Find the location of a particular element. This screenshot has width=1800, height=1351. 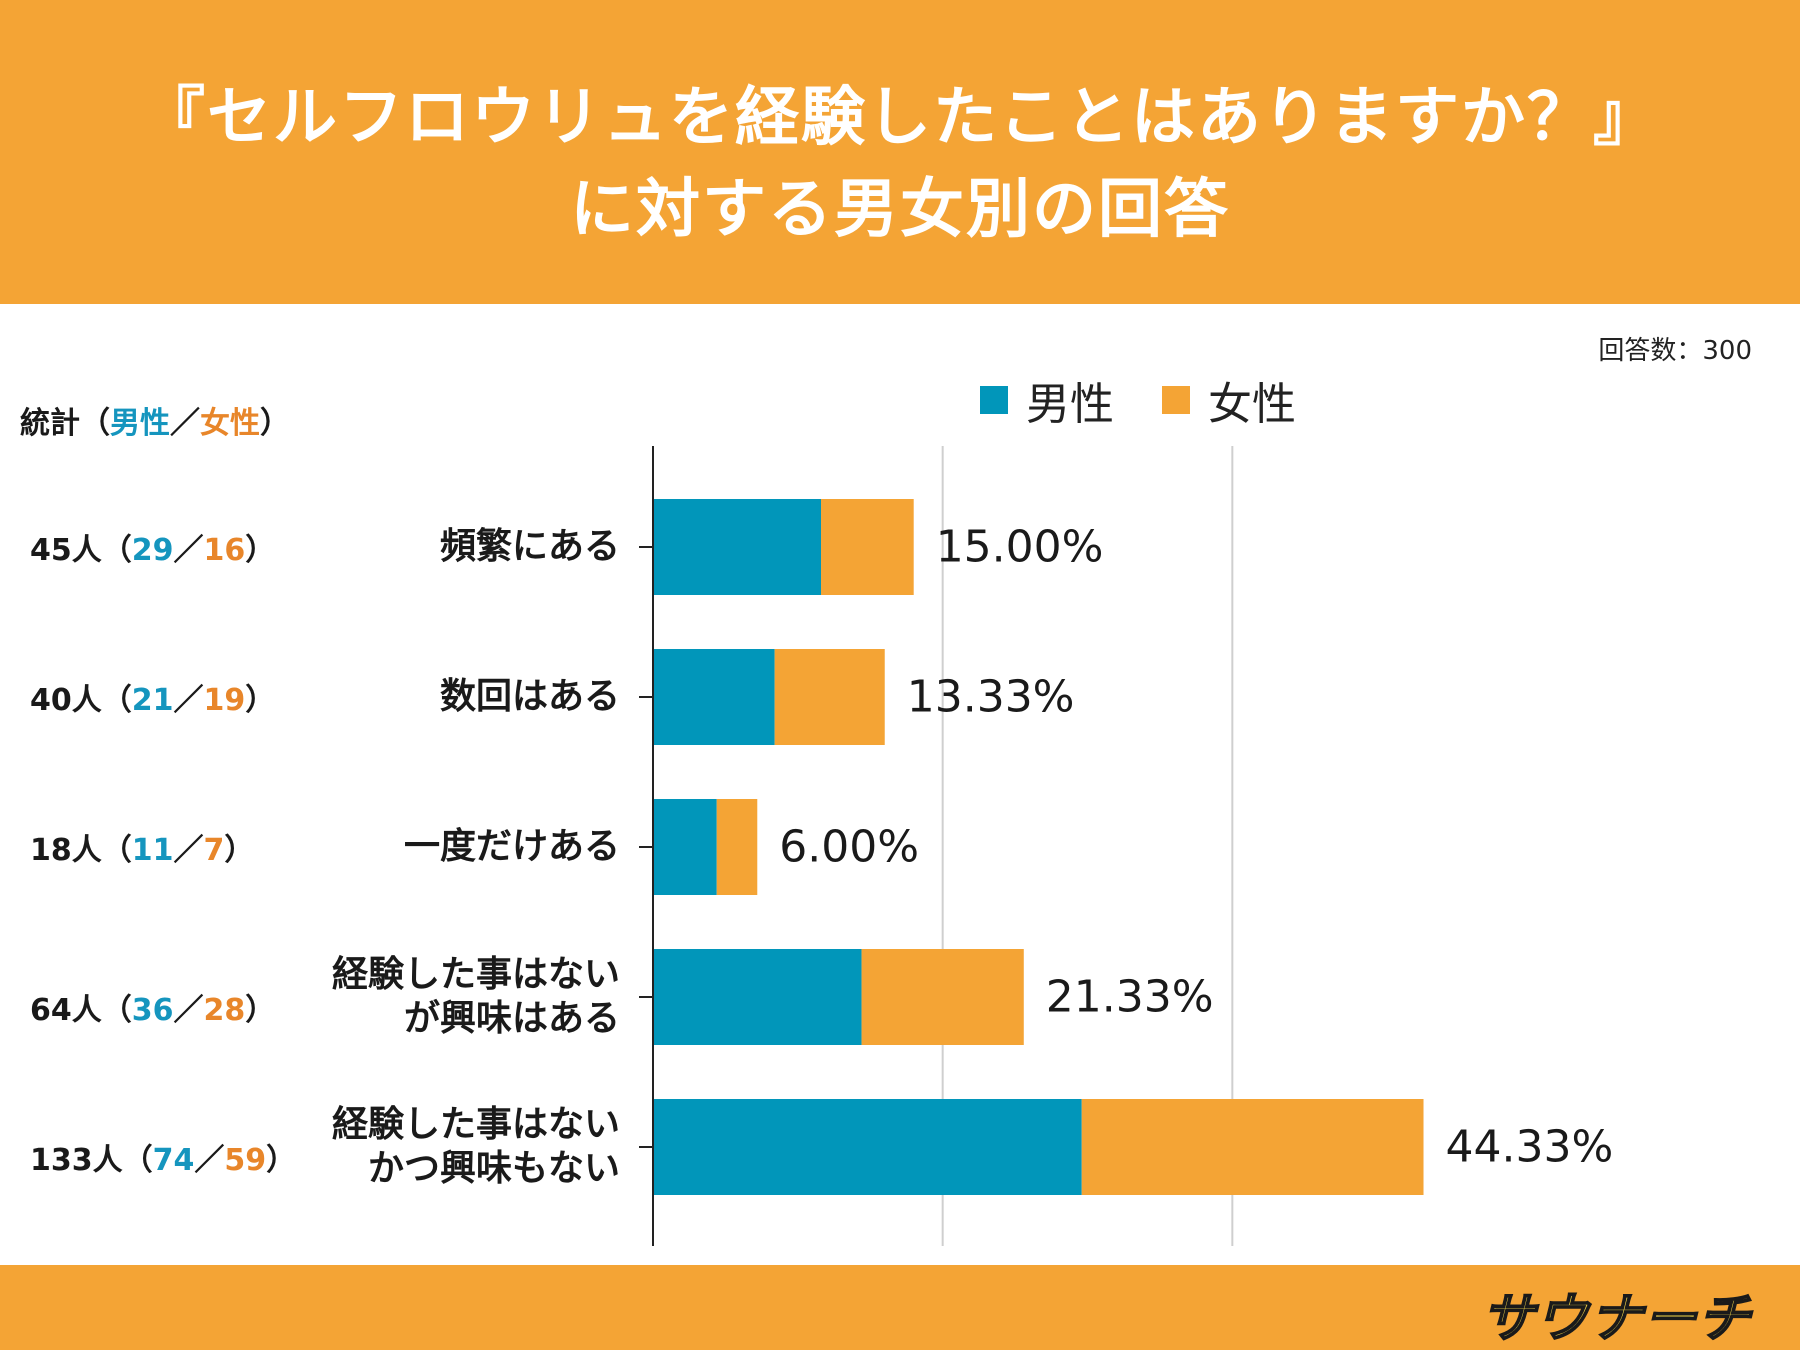

legend-label-female: 女性 is located at coordinates (1252, 404).